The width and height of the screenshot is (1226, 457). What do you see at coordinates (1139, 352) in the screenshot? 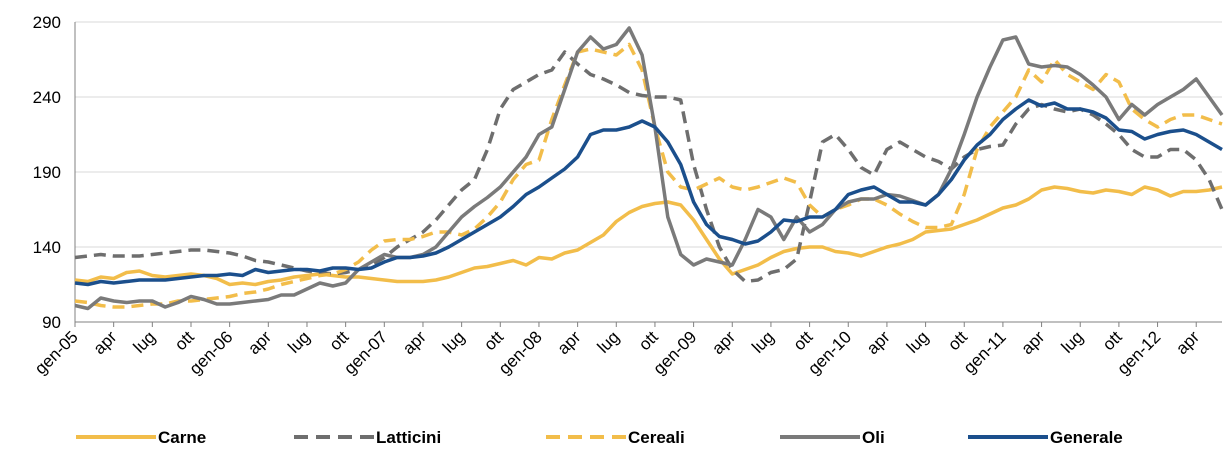
I see `x-tick-label: gen-12` at bounding box center [1139, 352].